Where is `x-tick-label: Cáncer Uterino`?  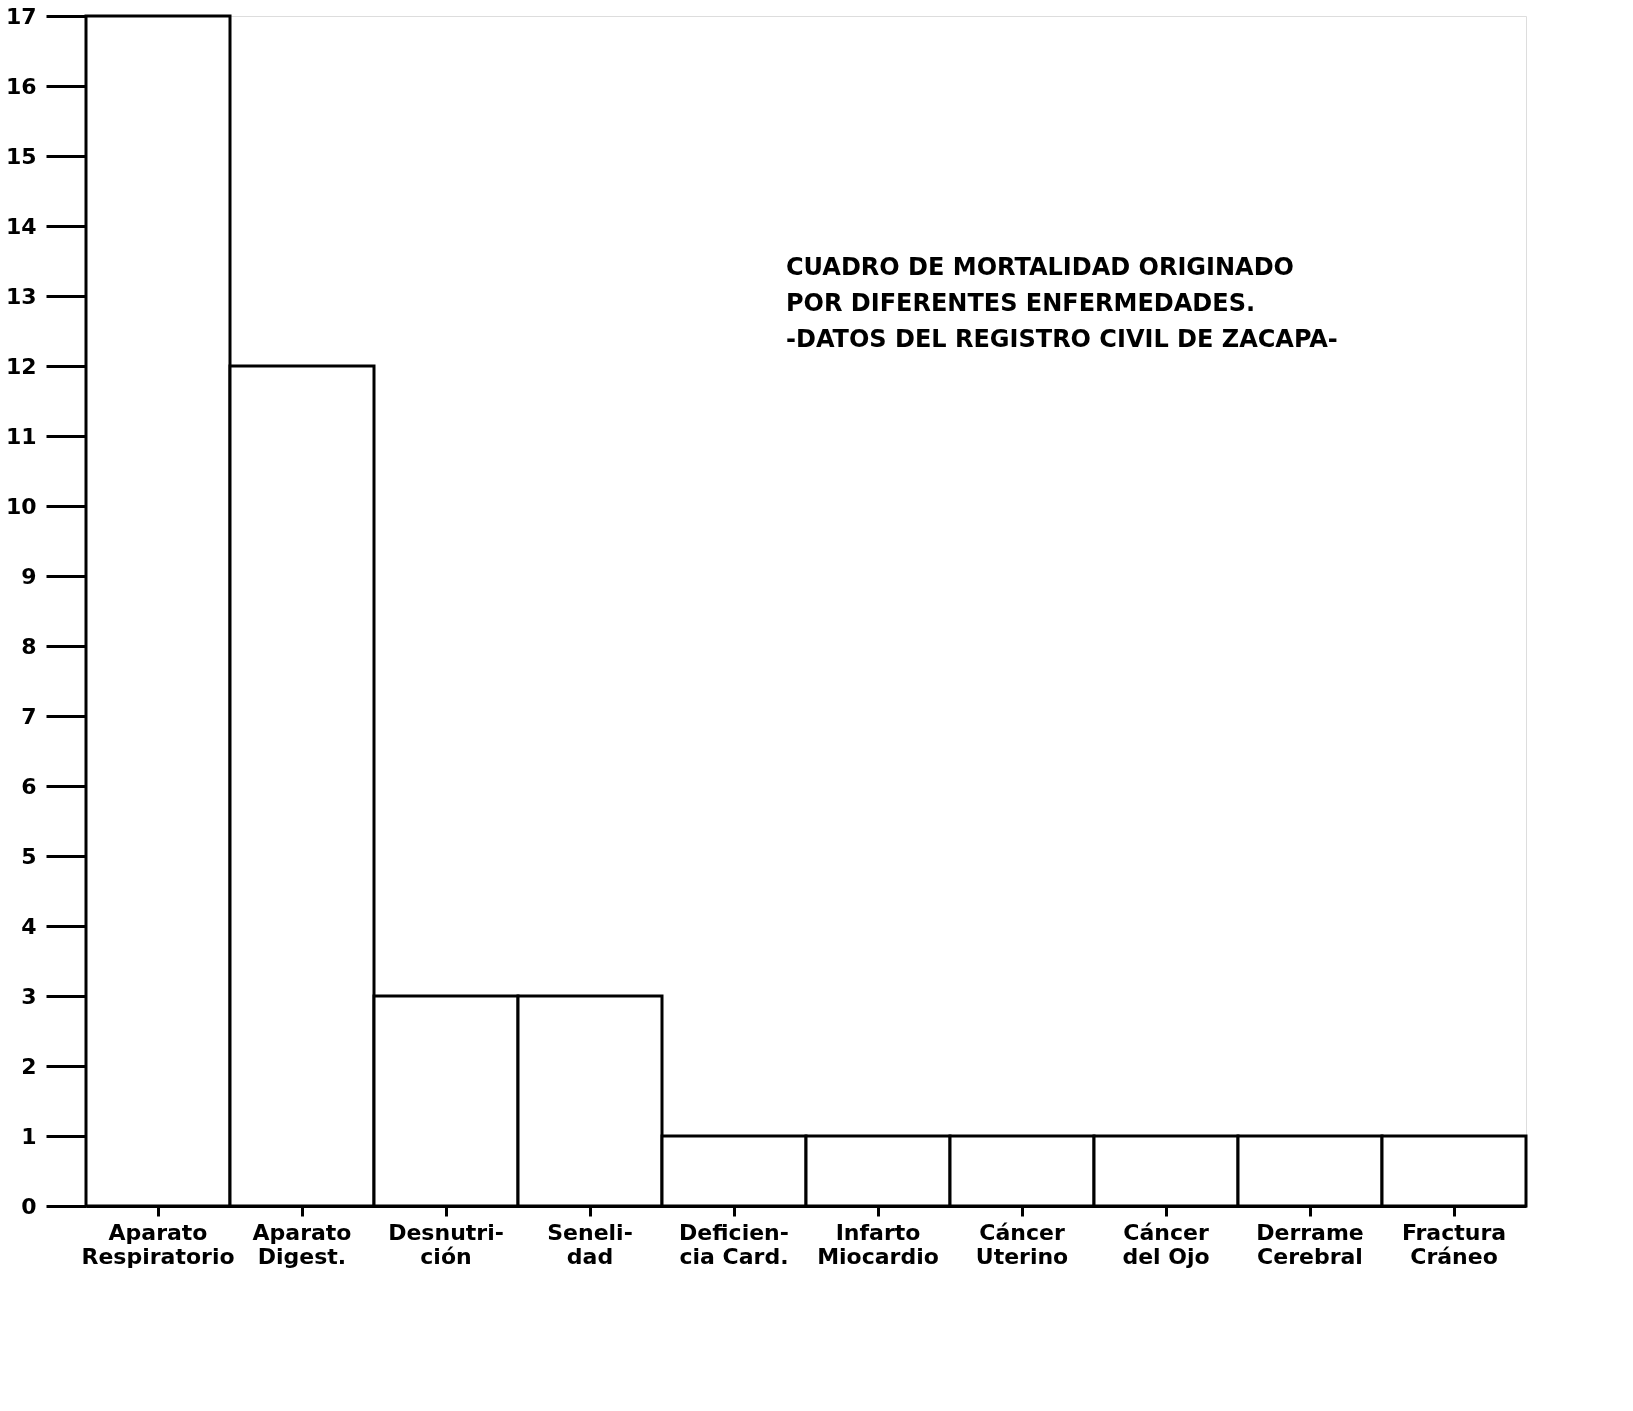
x-tick-label: Cáncer Uterino is located at coordinates (1022, 1244).